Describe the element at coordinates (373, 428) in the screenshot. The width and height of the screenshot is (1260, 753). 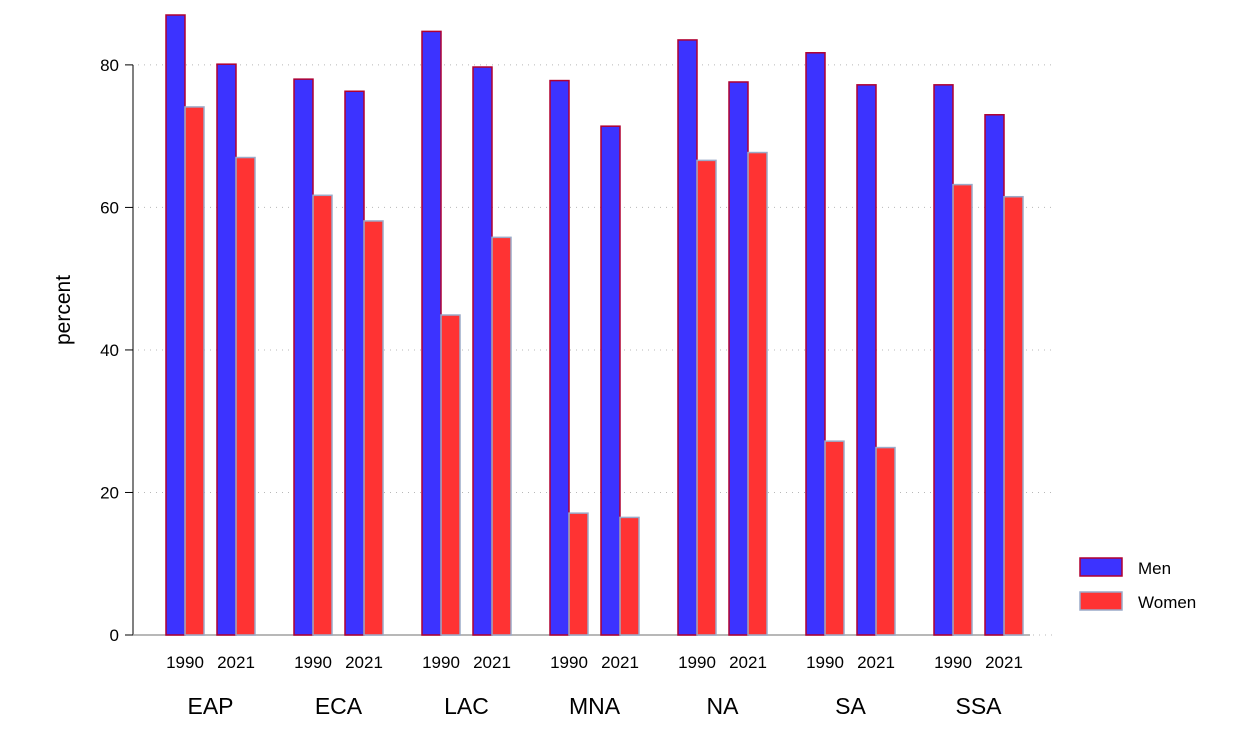
I see `bar-women-eca-2021` at that location.